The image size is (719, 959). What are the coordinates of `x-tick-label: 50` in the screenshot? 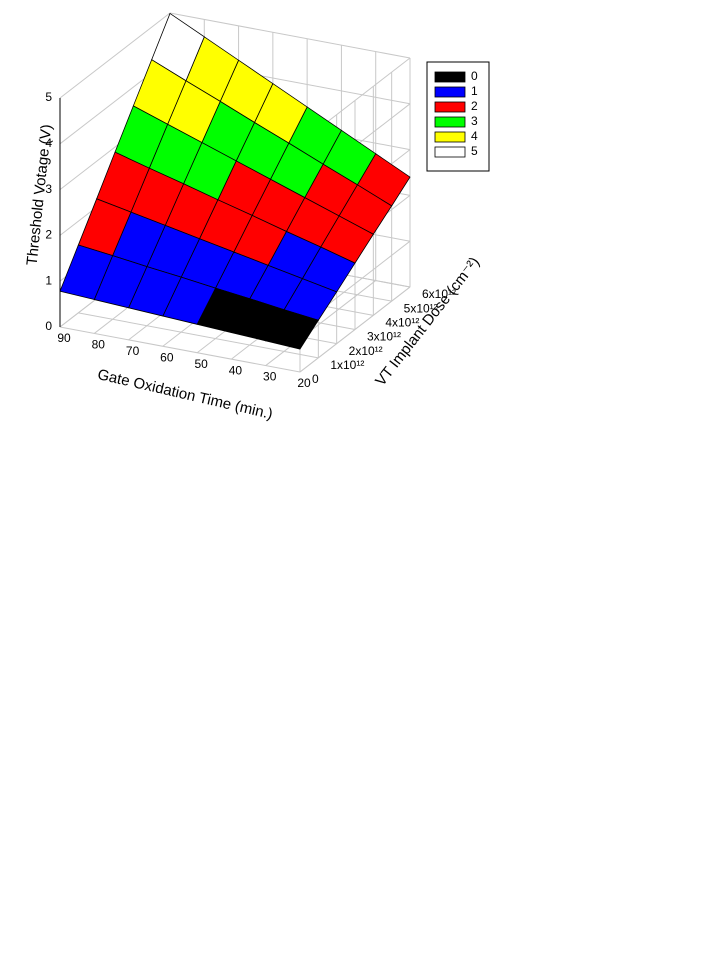 It's located at (201, 364).